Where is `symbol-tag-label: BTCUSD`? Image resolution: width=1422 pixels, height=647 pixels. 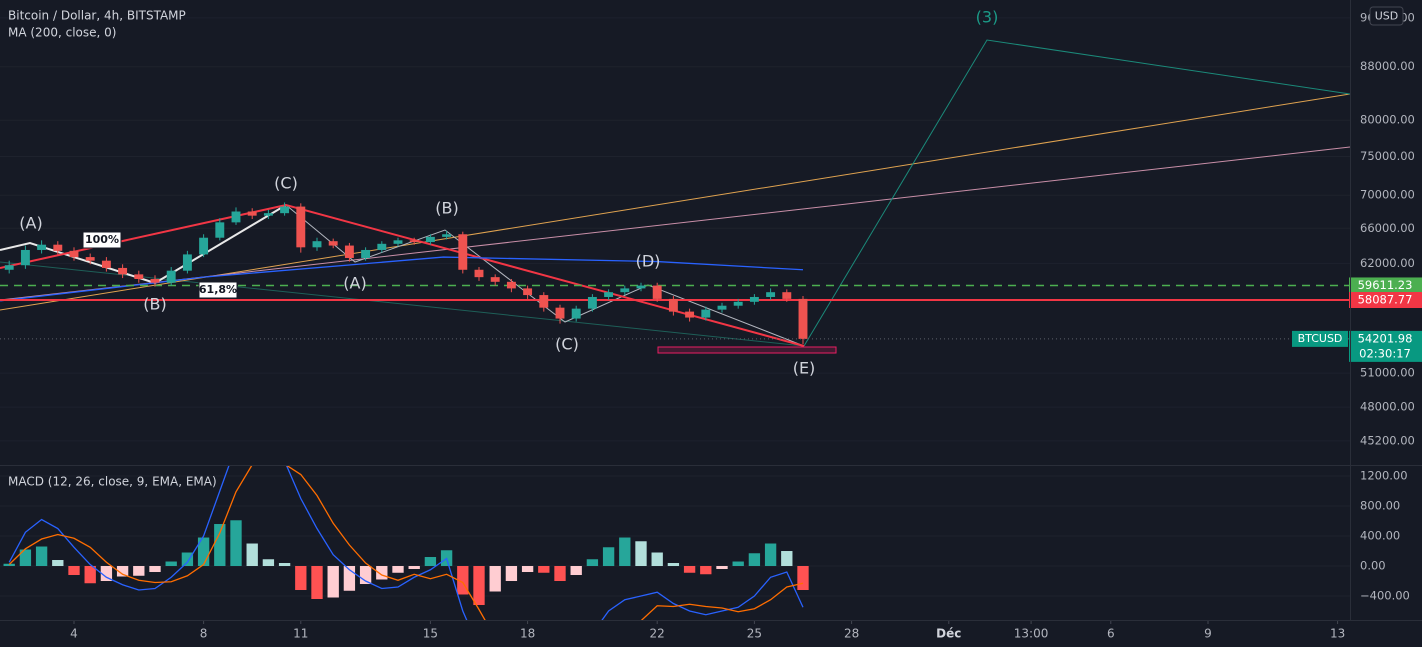
symbol-tag-label: BTCUSD is located at coordinates (1320, 338).